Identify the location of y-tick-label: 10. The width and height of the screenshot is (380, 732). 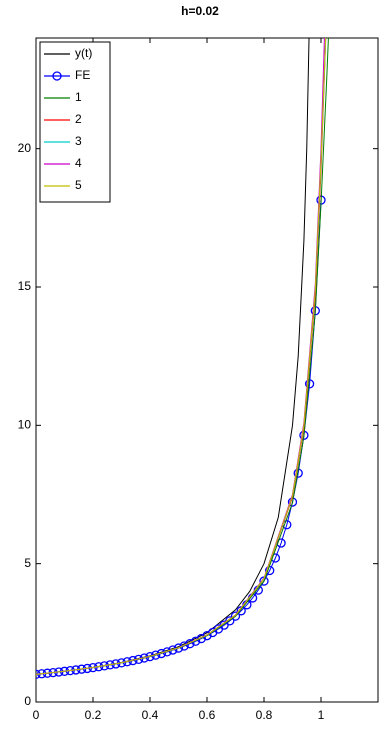
(25, 425).